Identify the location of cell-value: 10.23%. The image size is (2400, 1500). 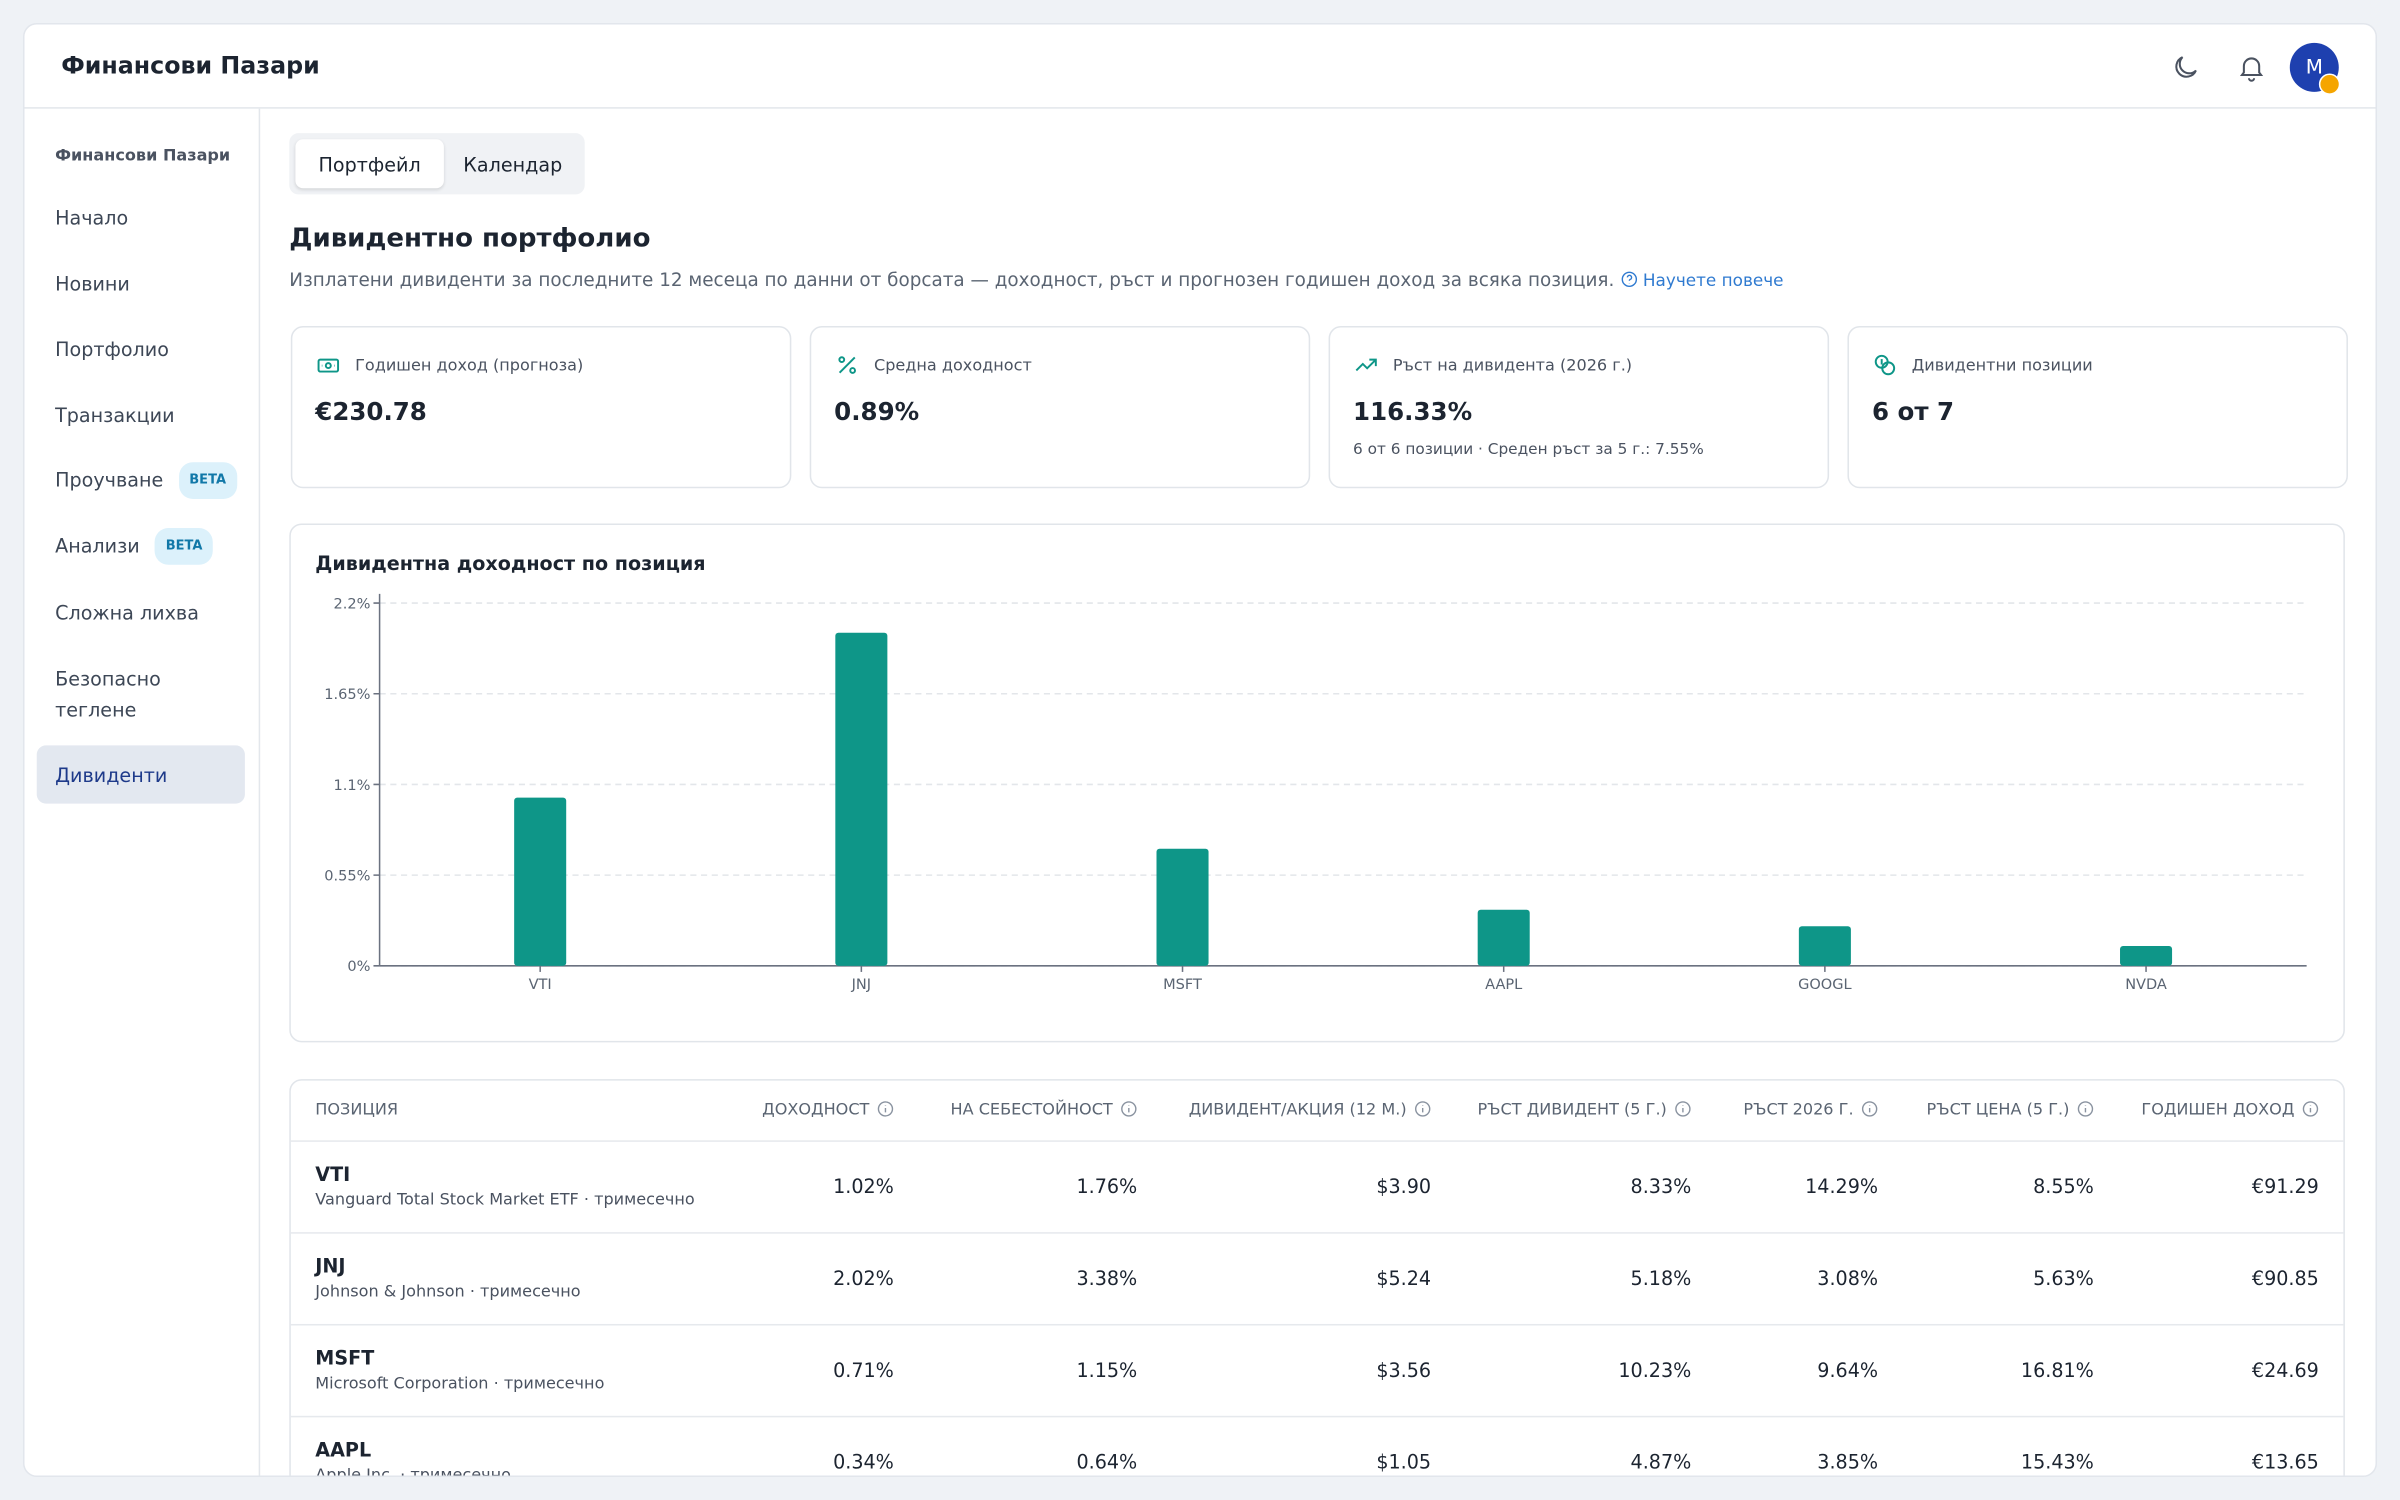
(1655, 1370).